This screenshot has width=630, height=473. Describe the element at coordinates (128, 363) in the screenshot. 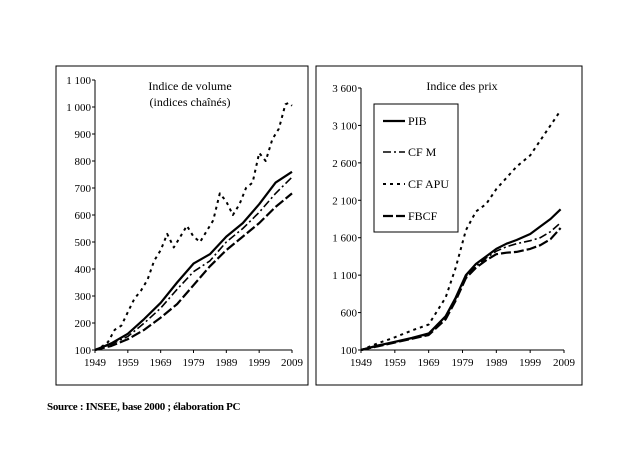

I see `left-x-tick-label: 1959` at that location.